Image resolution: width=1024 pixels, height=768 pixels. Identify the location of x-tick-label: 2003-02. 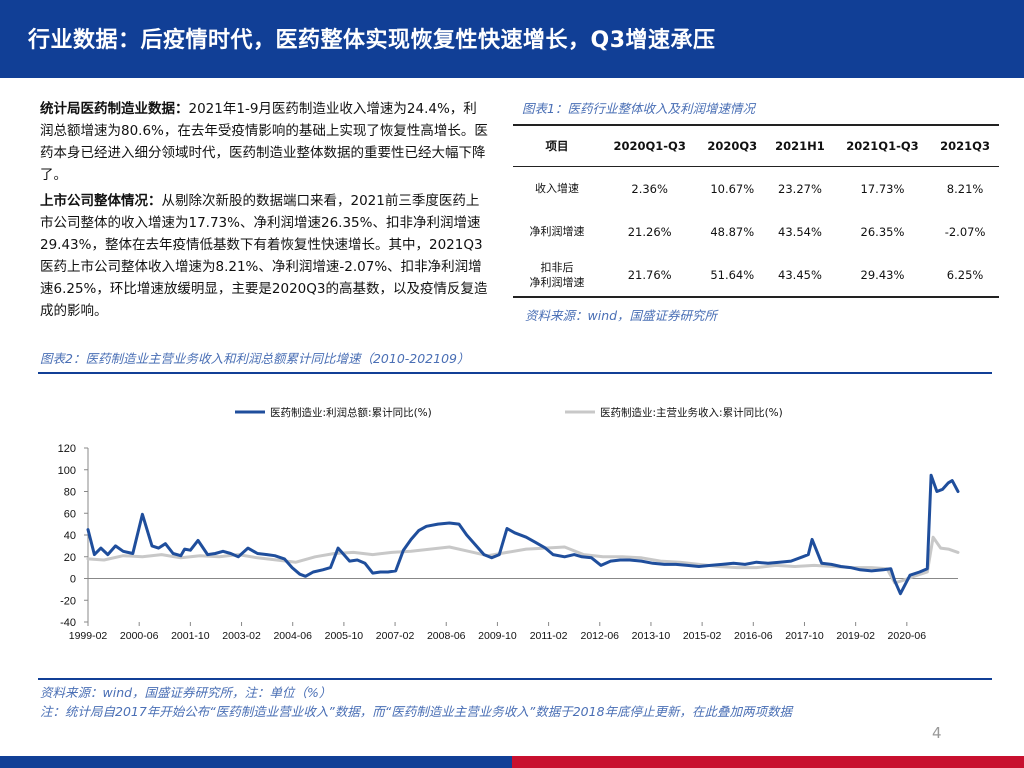
(241, 636).